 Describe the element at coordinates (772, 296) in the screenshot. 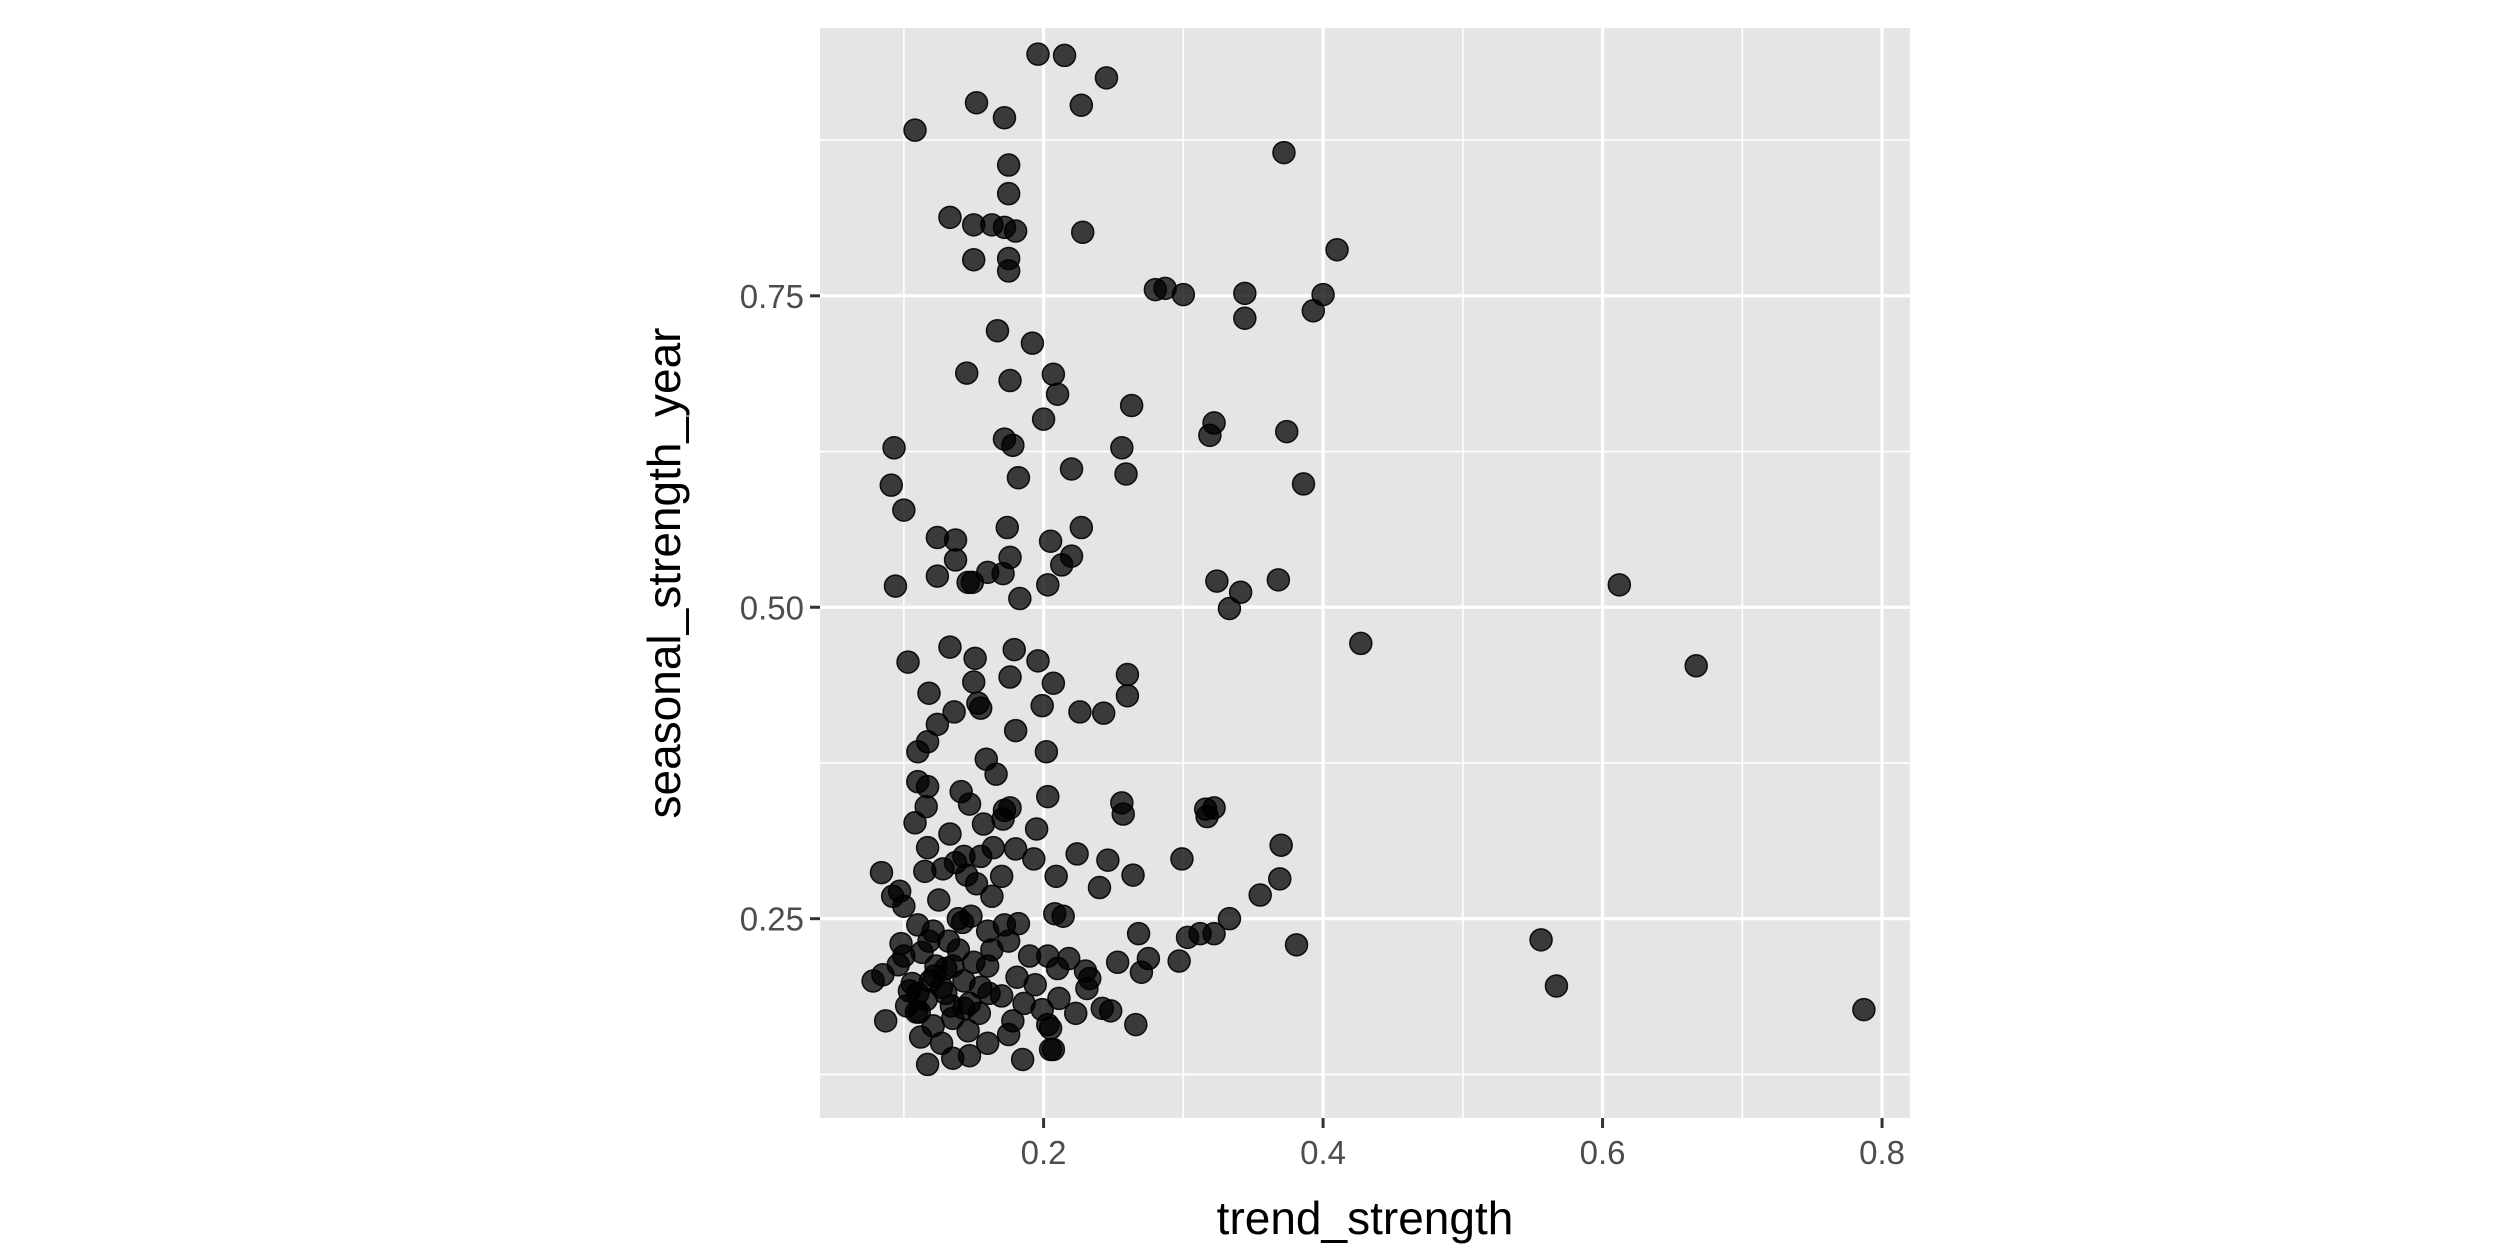

I see `y-tick-label: 0.75` at that location.